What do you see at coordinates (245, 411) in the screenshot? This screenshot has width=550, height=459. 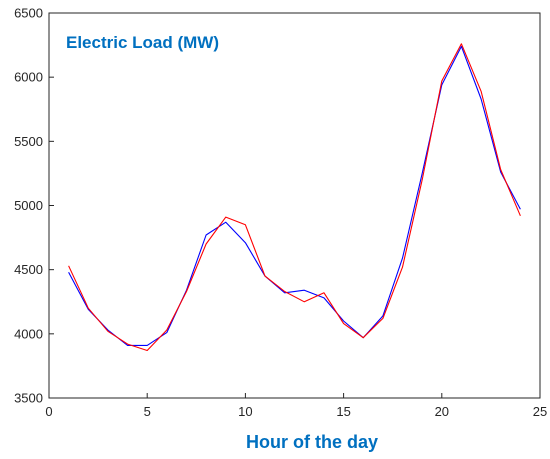 I see `x-tick-label: 10` at bounding box center [245, 411].